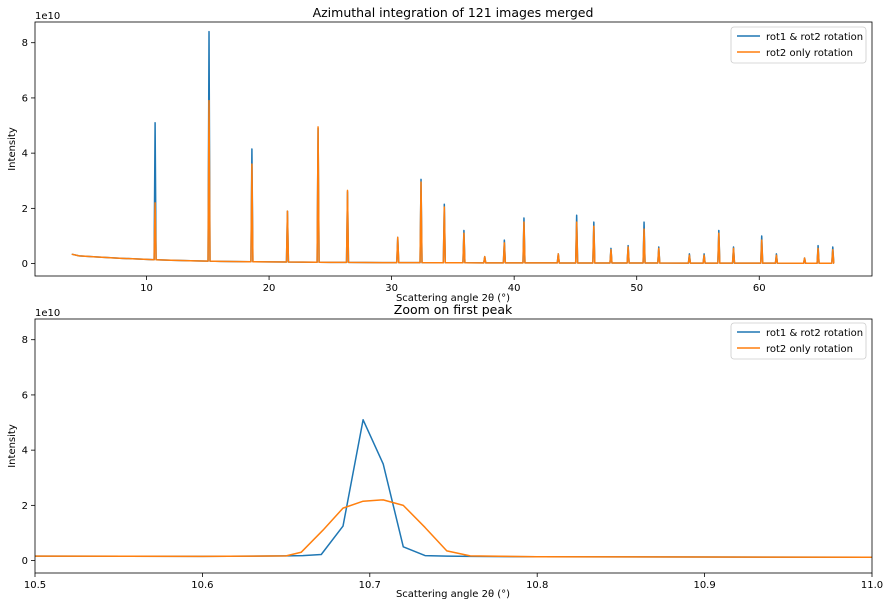 The height and width of the screenshot is (609, 889). What do you see at coordinates (202, 585) in the screenshot?
I see `bottom-x-tick-label: 10.6` at bounding box center [202, 585].